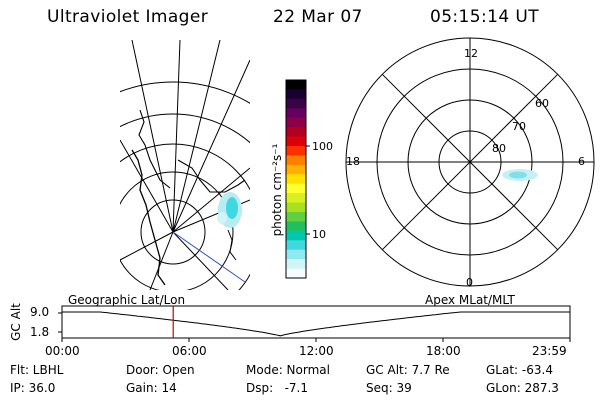 This screenshot has height=400, width=600. I want to click on seq-status: Seq: 39, so click(389, 388).